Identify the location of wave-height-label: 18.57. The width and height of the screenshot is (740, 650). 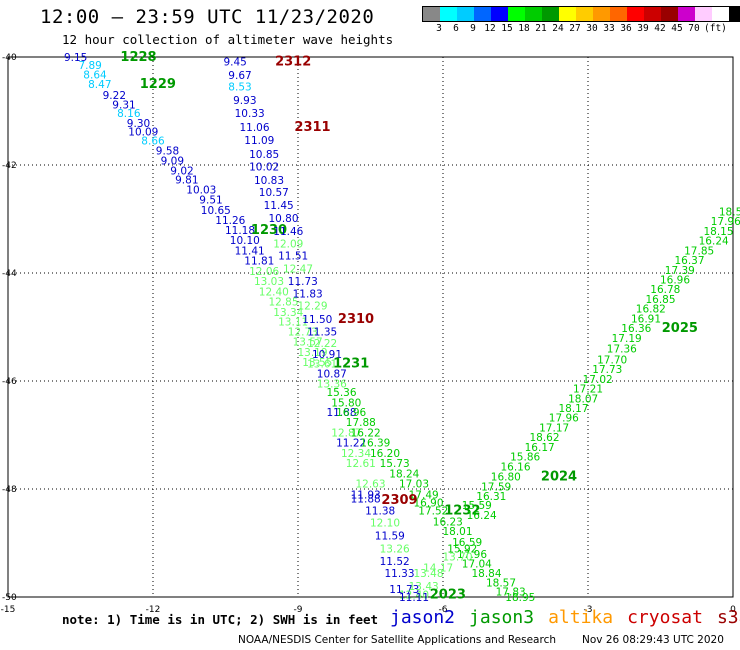
(501, 583).